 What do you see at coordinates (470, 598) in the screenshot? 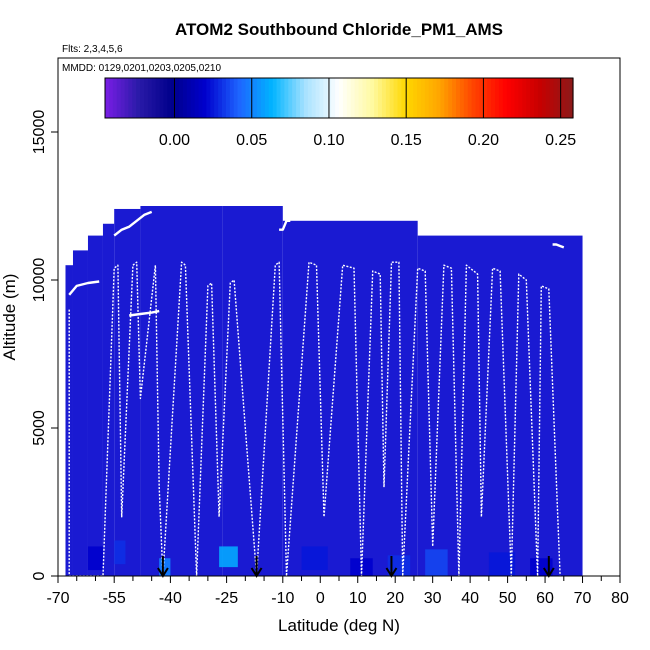
I see `x-tick-label: 40` at bounding box center [470, 598].